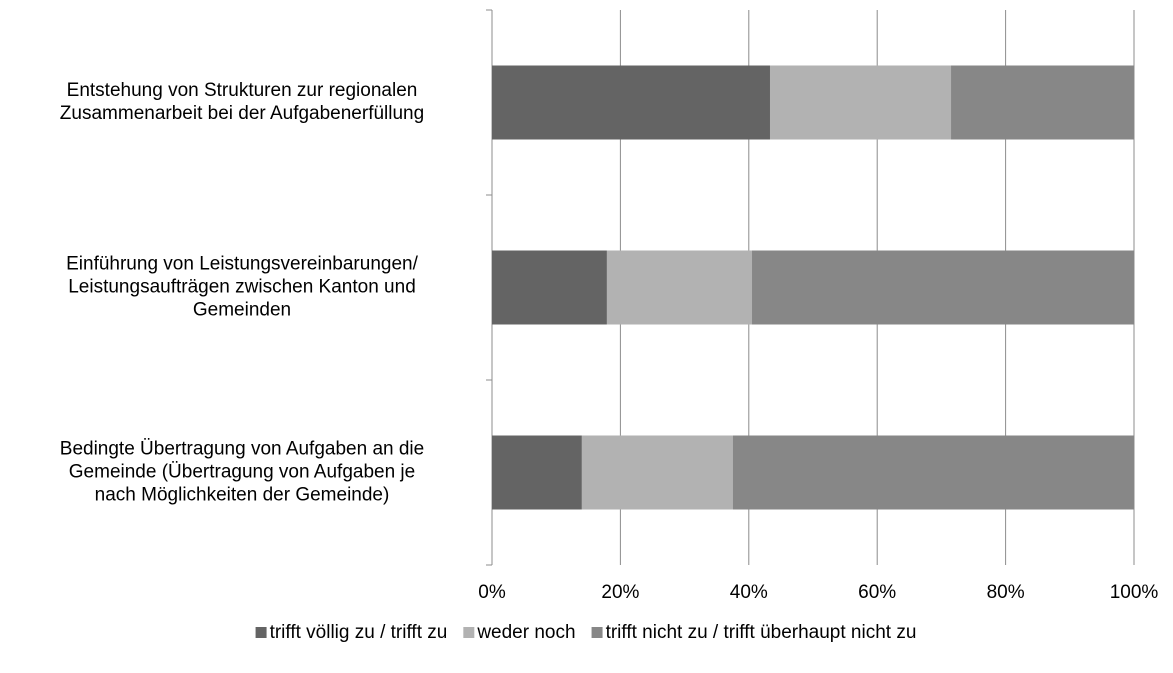 This screenshot has width=1173, height=673. What do you see at coordinates (242, 287) in the screenshot?
I see `category-label: Leistungsaufträgen zwischen Kanton und` at bounding box center [242, 287].